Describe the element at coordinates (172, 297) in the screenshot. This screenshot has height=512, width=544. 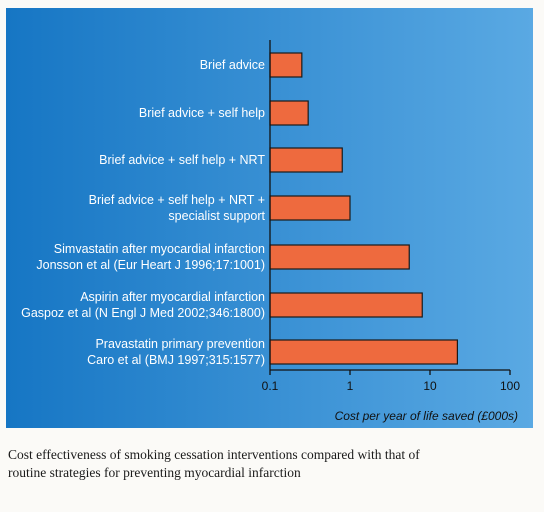
I see `category-label-6-line-1: Aspirin after myocardial infarction` at that location.